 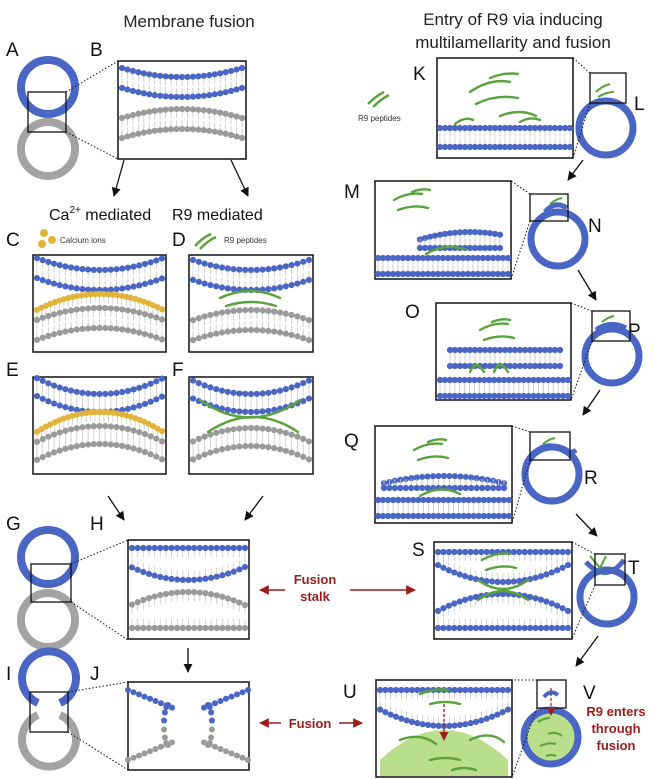 I want to click on panel-label-h: H, so click(x=97, y=524).